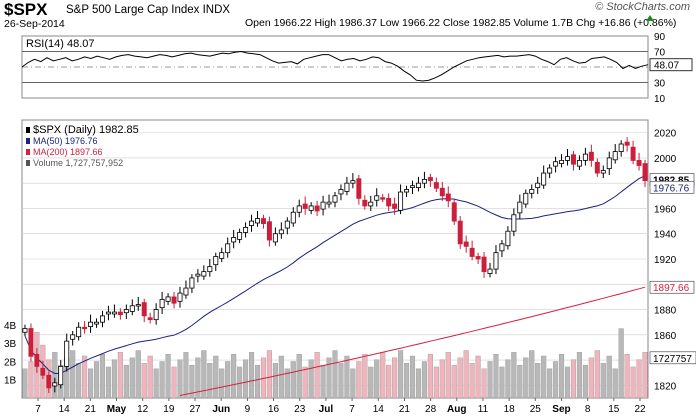  What do you see at coordinates (650, 18) in the screenshot?
I see `triangle-up-icon` at bounding box center [650, 18].